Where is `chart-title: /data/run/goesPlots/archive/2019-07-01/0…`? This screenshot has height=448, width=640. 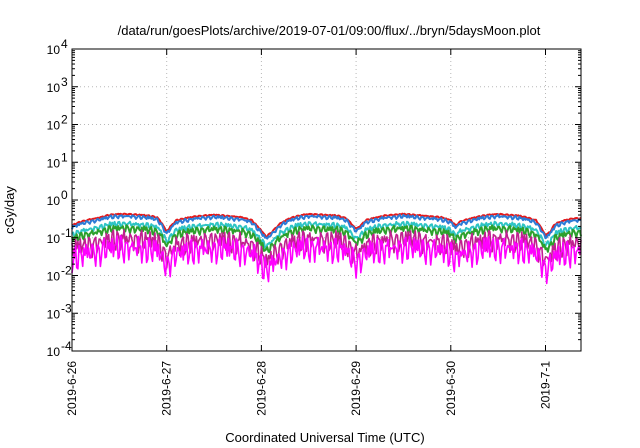 chart-title: /data/run/goesPlots/archive/2019-07-01/0… is located at coordinates (329, 30).